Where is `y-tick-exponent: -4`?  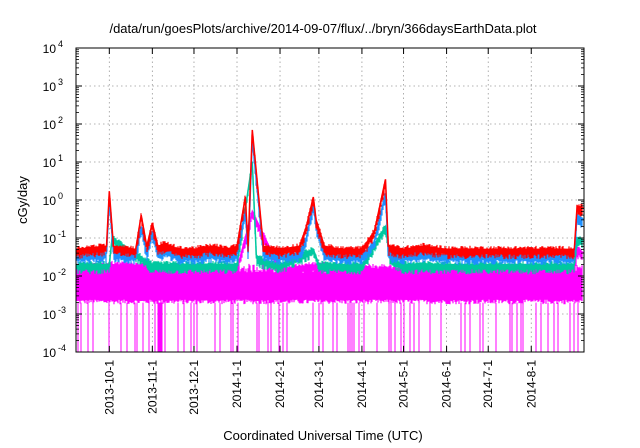
y-tick-exponent: -4 is located at coordinates (62, 348).